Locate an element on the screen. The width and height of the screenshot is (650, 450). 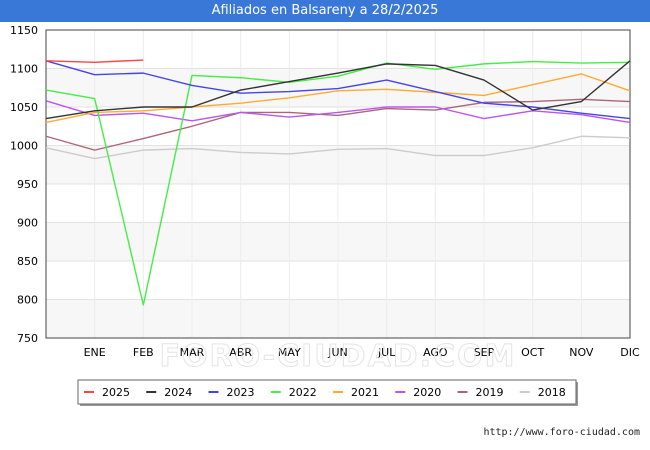
watermark: FORO-CIUDAD.COM is located at coordinates (338, 356).